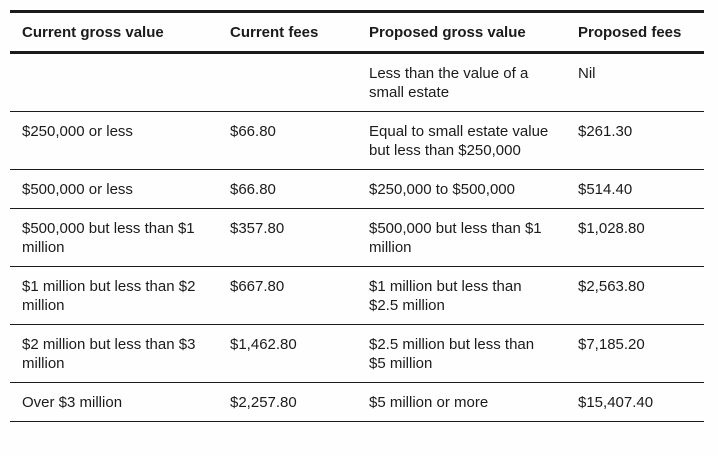 Image resolution: width=718 pixels, height=456 pixels. Describe the element at coordinates (114, 353) in the screenshot. I see `cell-current-gross-value: $2 million but less than $3 million` at that location.